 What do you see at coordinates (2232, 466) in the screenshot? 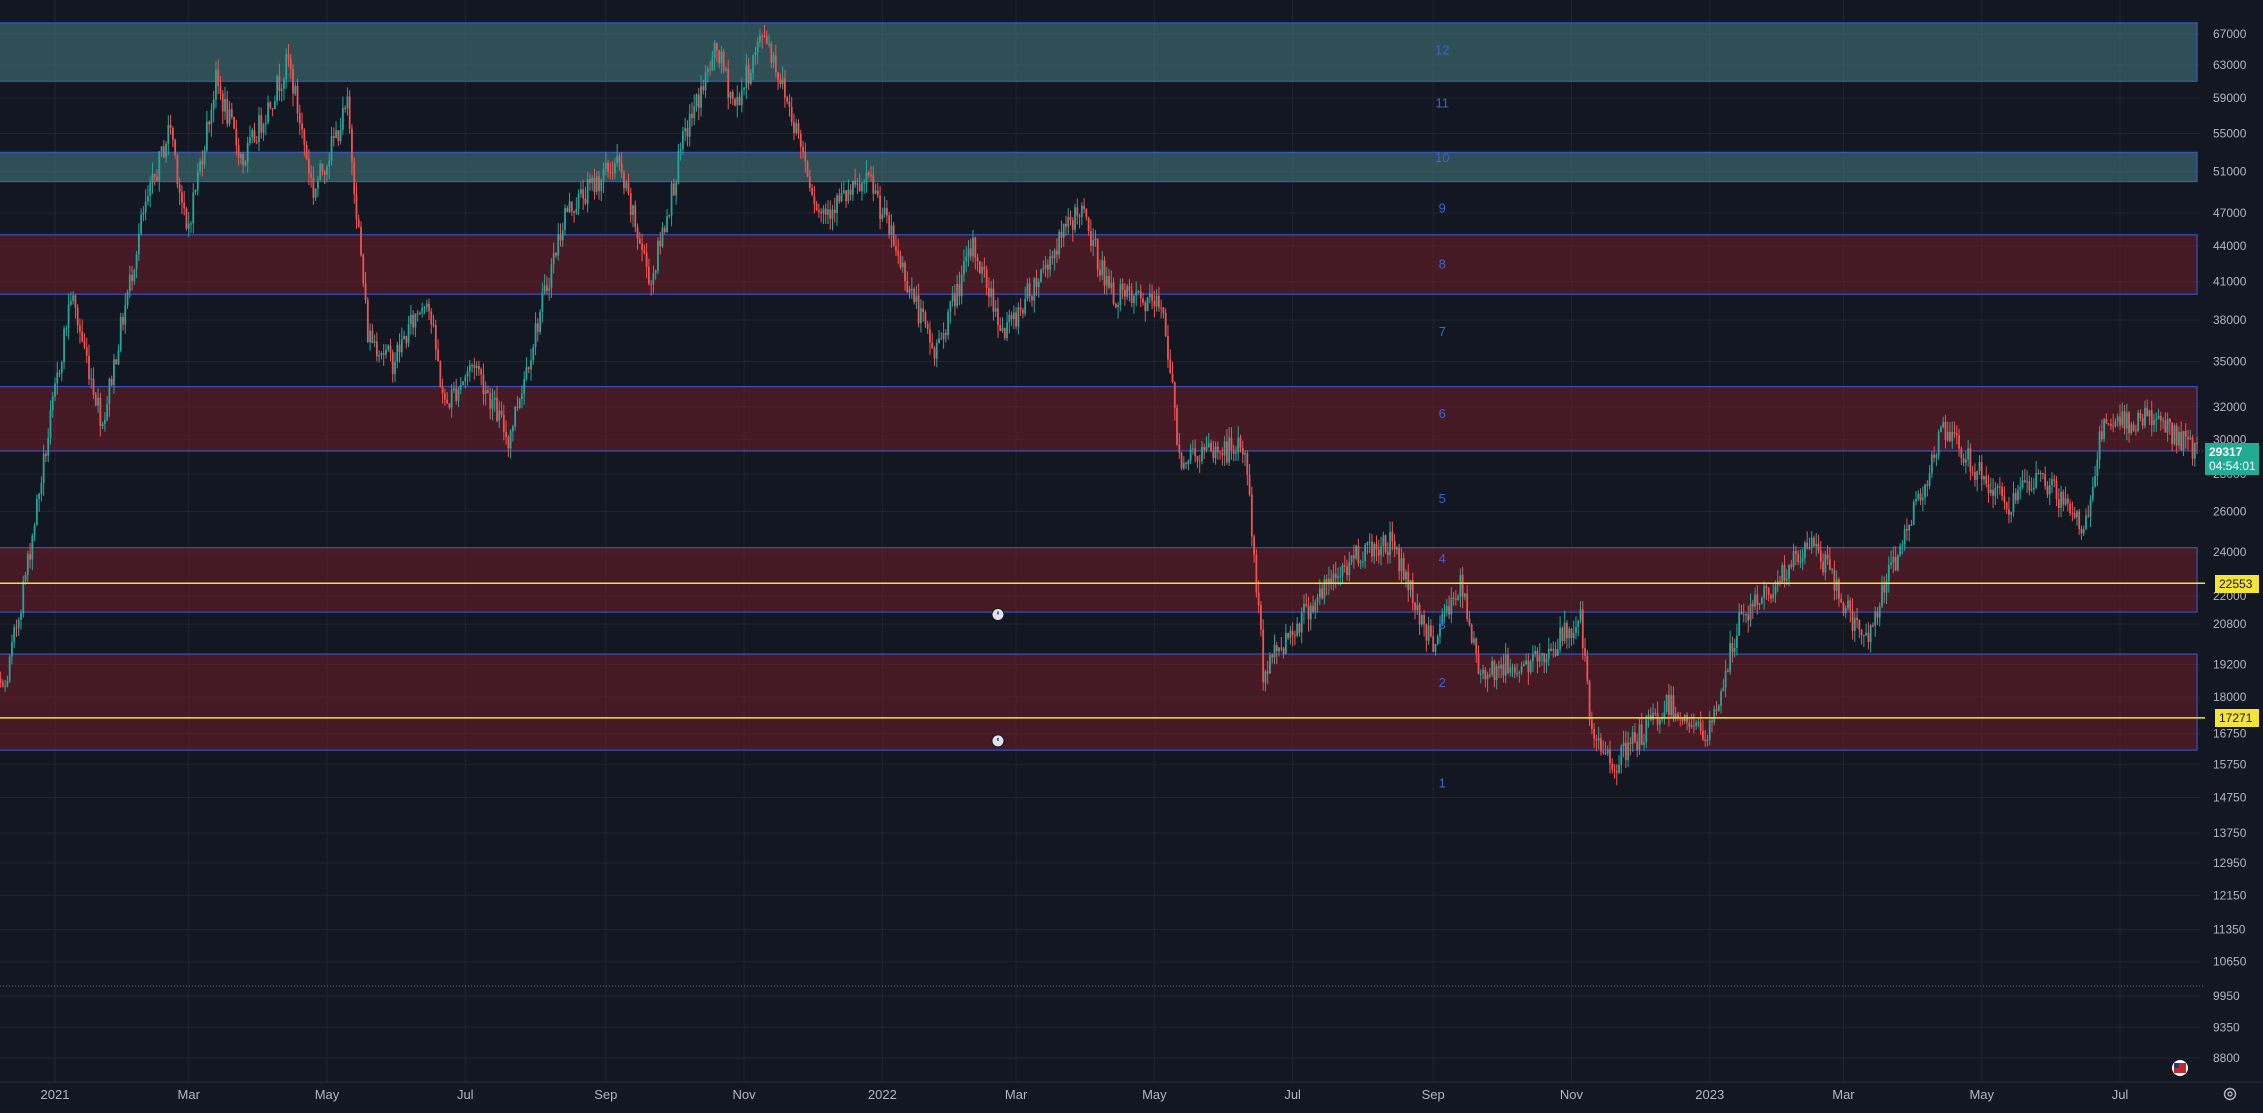
I see `bar-countdown: 04:54:01` at bounding box center [2232, 466].